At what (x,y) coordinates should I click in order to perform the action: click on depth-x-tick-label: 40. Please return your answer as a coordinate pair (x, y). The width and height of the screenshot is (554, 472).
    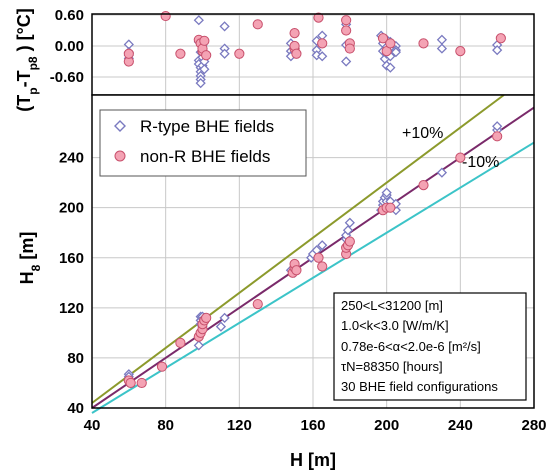
    Looking at the image, I should click on (92, 425).